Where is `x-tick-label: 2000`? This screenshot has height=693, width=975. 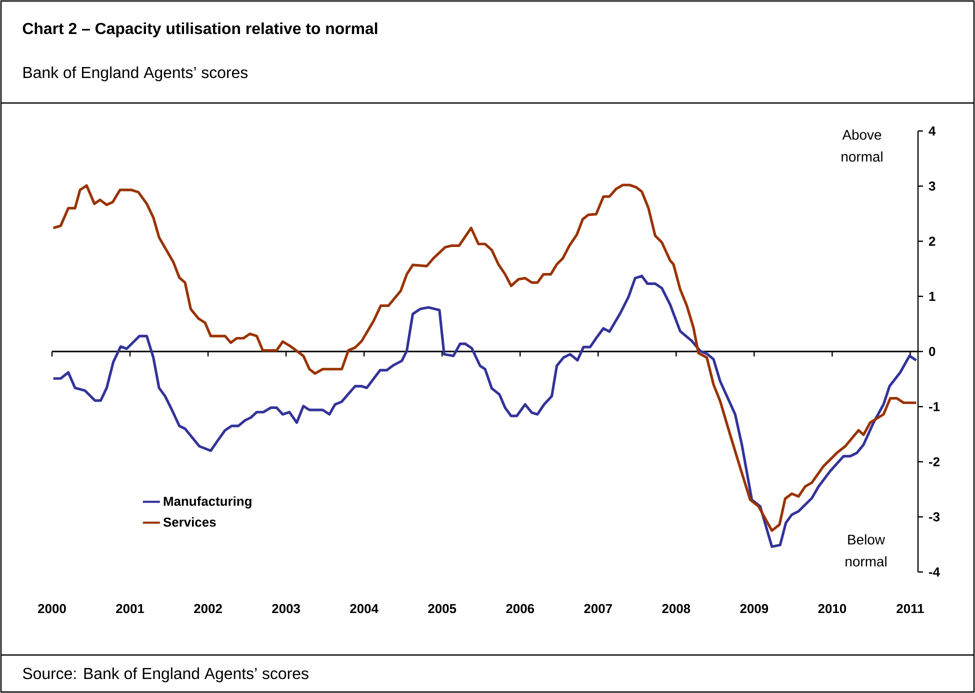
x-tick-label: 2000 is located at coordinates (52, 609).